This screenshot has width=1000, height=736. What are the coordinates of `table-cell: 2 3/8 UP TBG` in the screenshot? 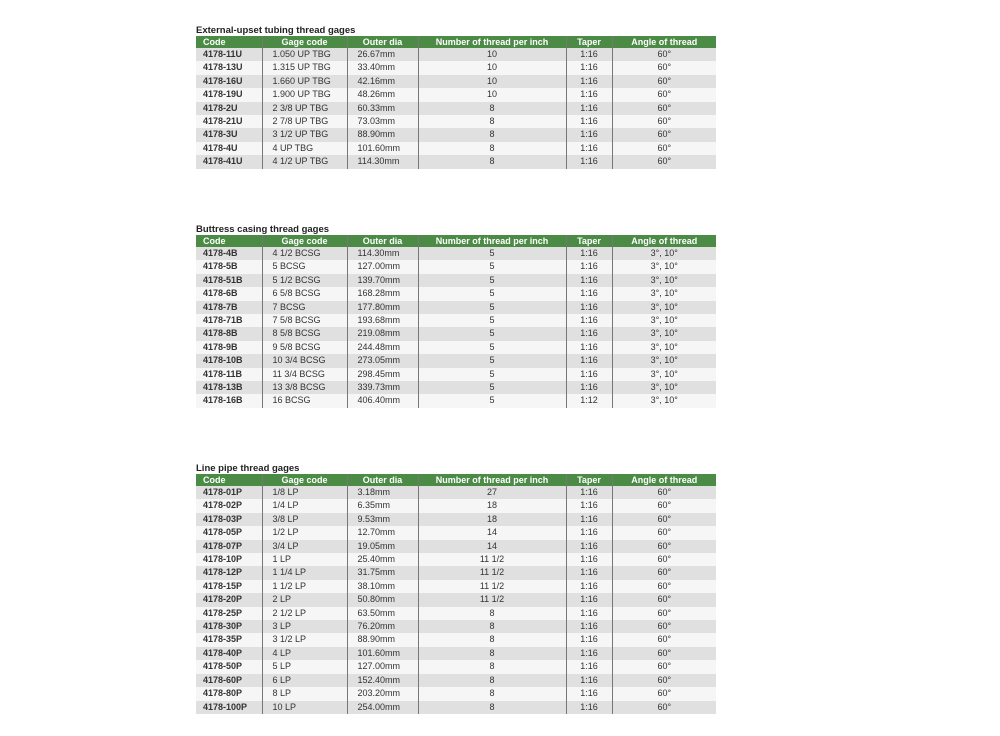 It's located at (305, 108).